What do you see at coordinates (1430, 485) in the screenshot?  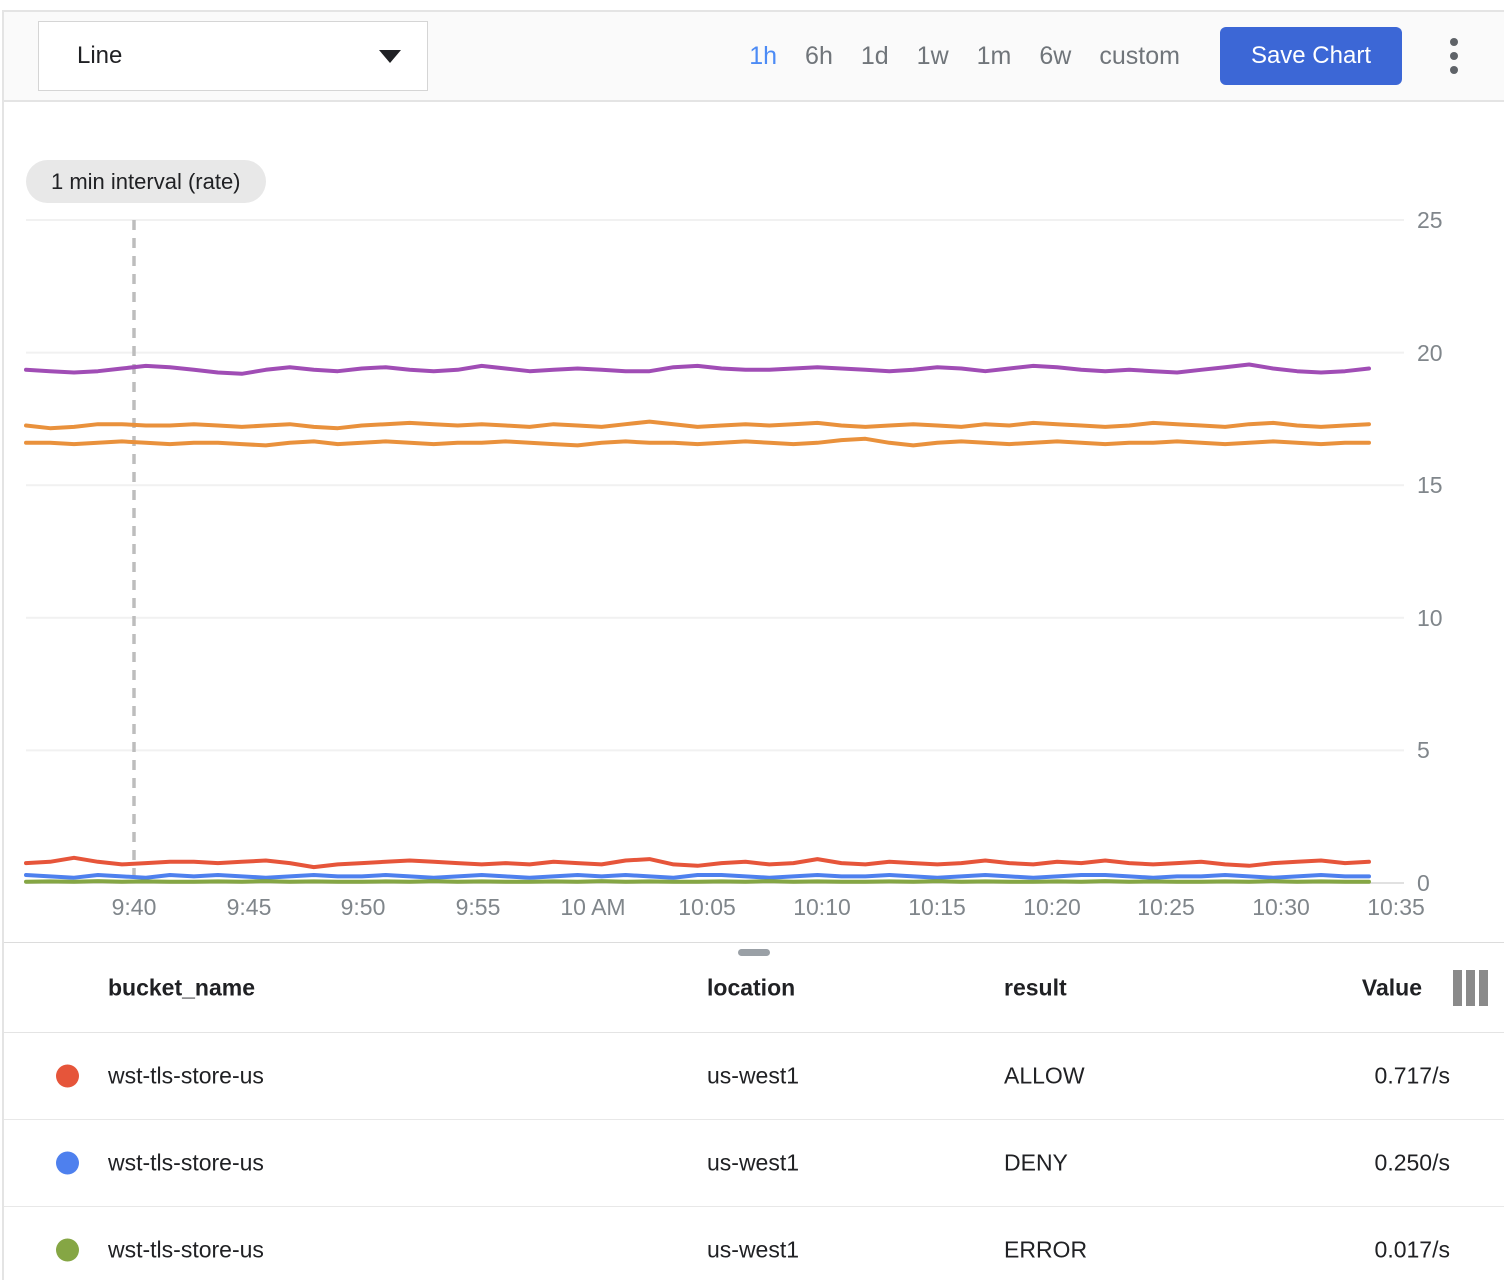 I see `y-tick-15: 15` at bounding box center [1430, 485].